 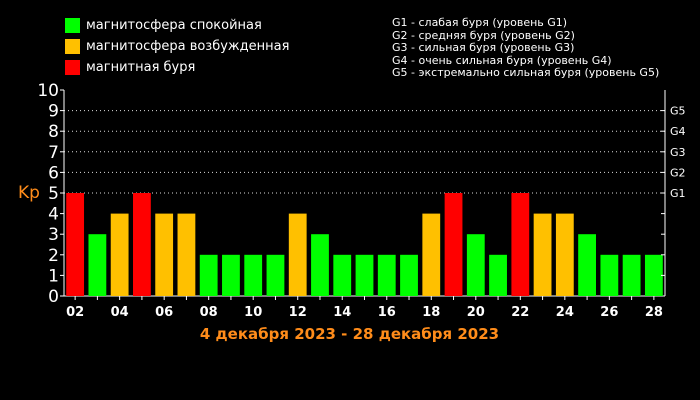 What do you see at coordinates (29, 193) in the screenshot?
I see `y-axis-label: Kp` at bounding box center [29, 193].